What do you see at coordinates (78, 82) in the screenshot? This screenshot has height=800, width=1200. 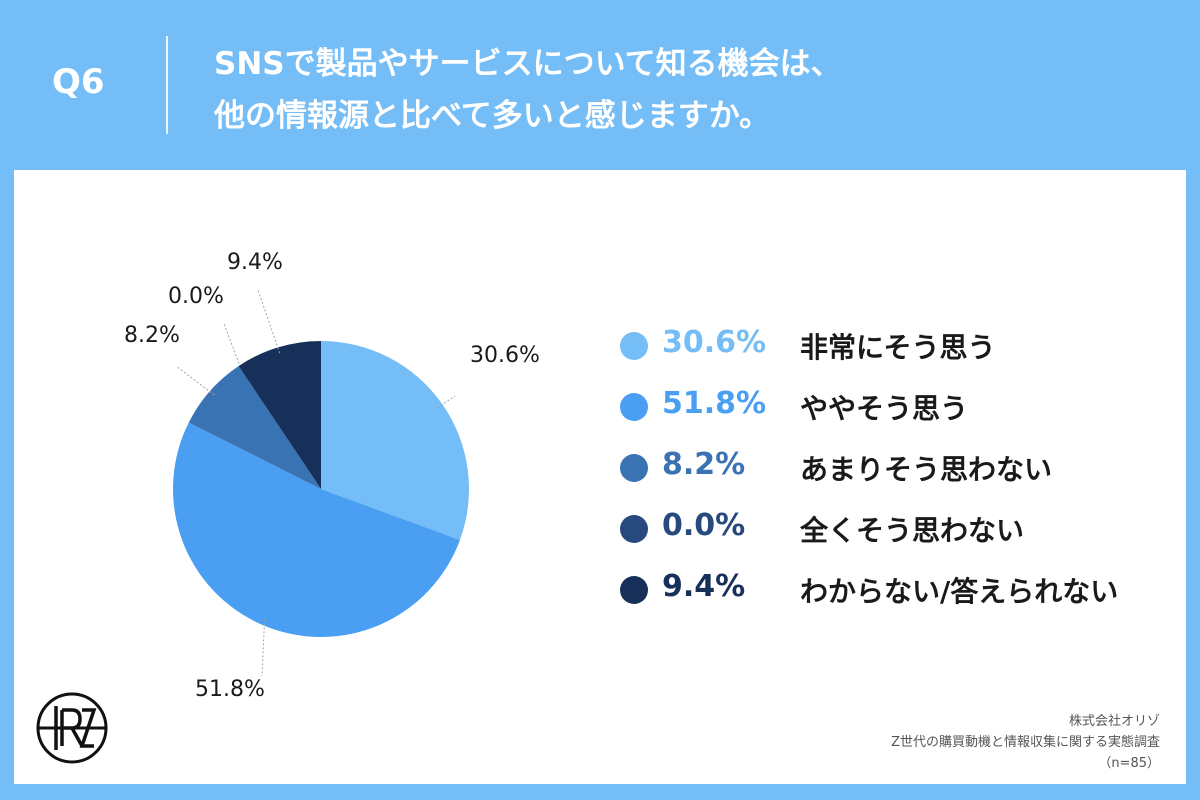 I see `question-number: Q6` at bounding box center [78, 82].